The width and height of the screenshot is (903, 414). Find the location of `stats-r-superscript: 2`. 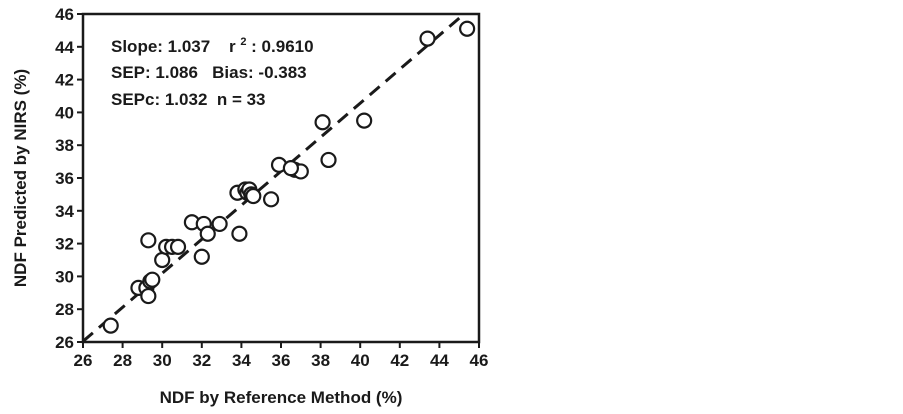

stats-r-superscript: 2 is located at coordinates (243, 42).